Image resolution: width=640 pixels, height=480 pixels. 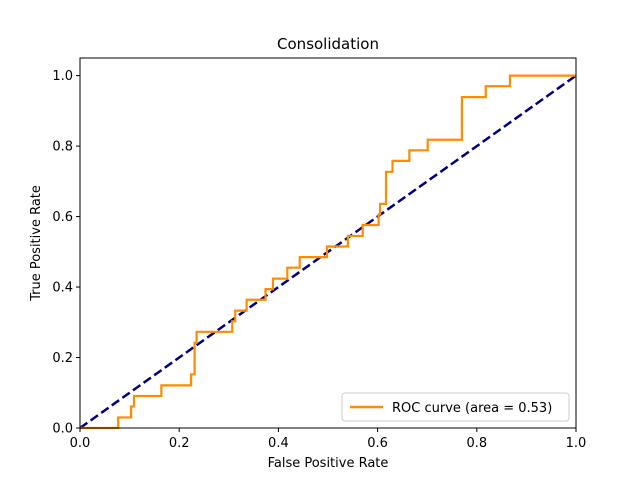 What do you see at coordinates (62, 76) in the screenshot?
I see `y-tick-label: 1.0` at bounding box center [62, 76].